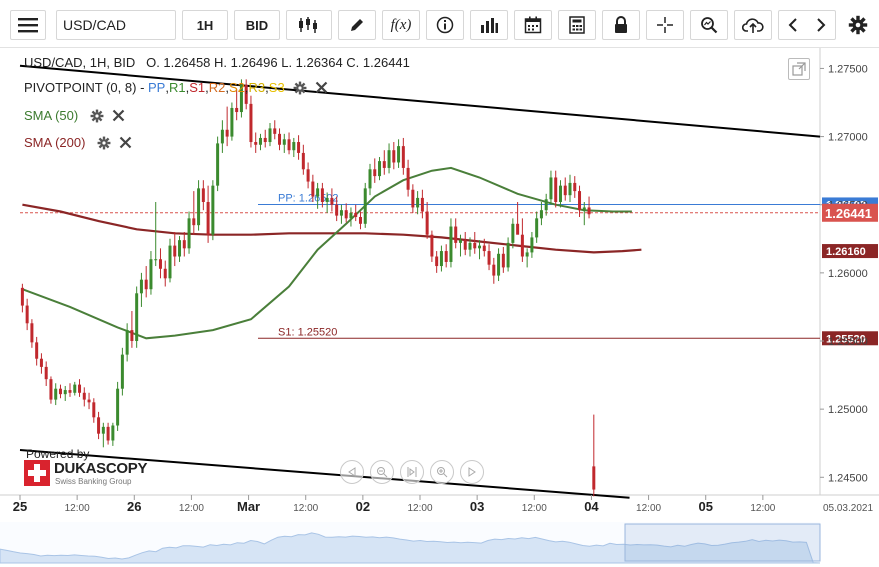  I want to click on expand-icon, so click(799, 69).